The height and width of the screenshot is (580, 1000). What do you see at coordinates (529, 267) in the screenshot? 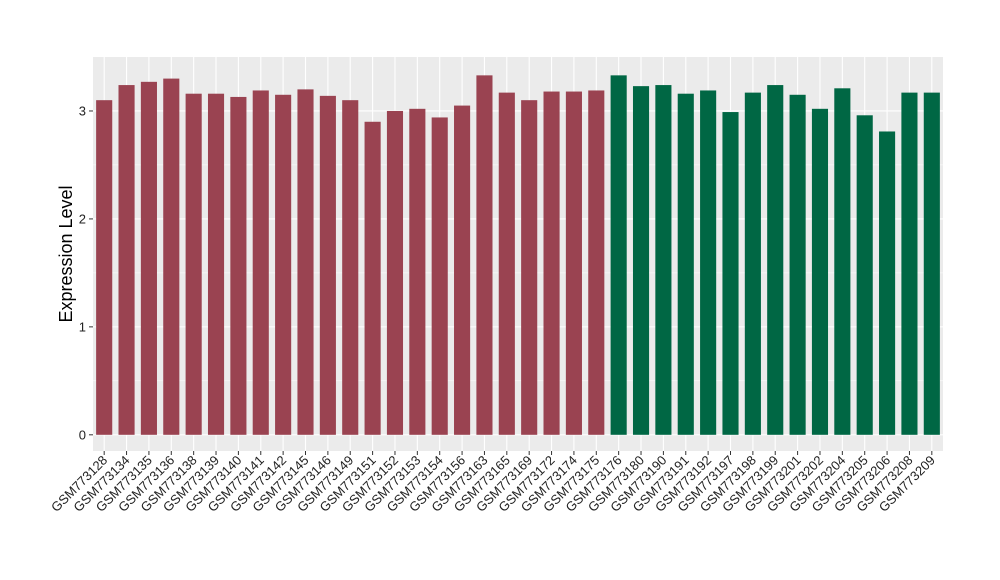
I see `bar-GSM773169` at bounding box center [529, 267].